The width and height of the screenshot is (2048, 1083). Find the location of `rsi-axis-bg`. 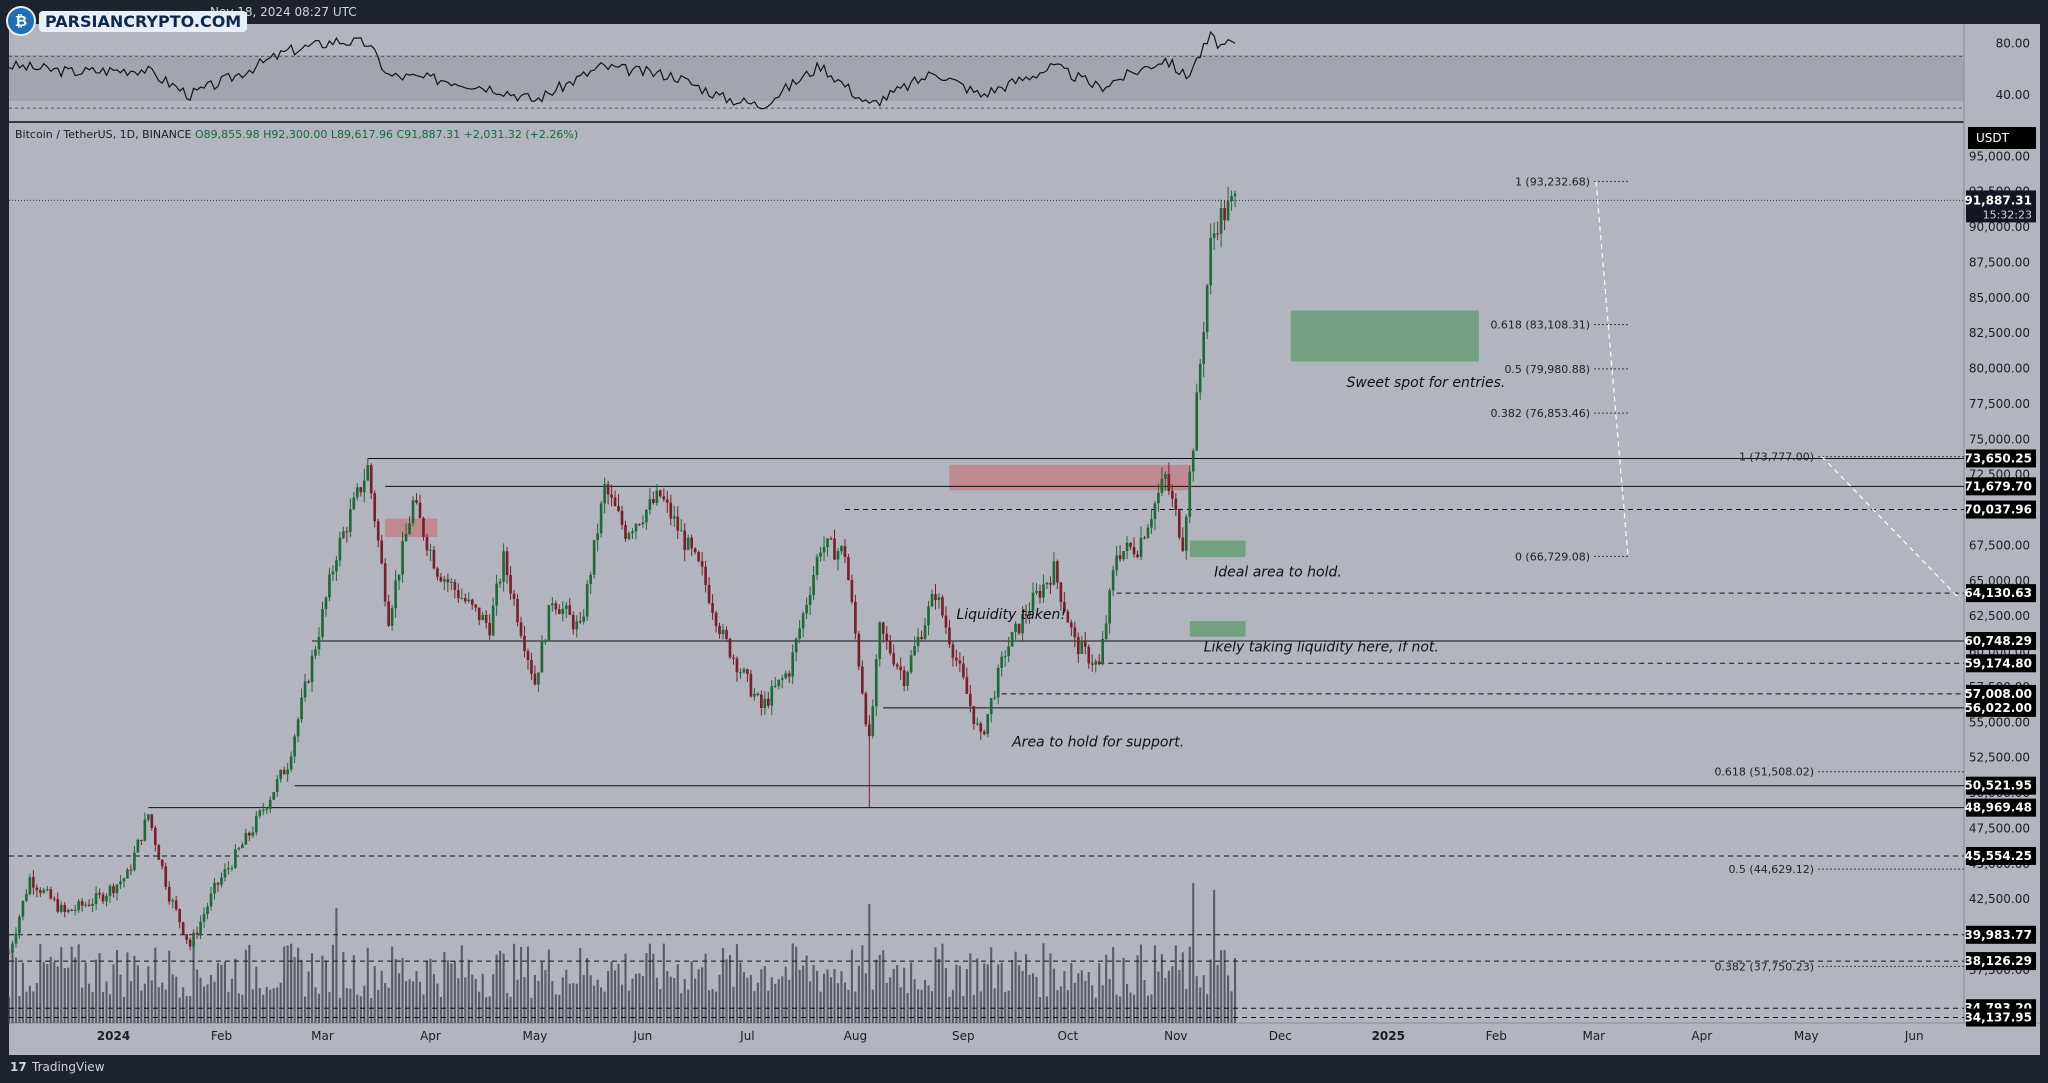

rsi-axis-bg is located at coordinates (2002, 73).